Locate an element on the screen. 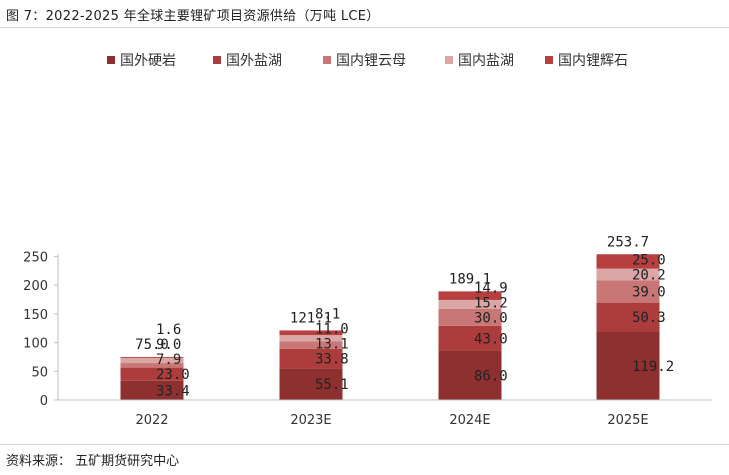 The width and height of the screenshot is (729, 475). total-value-label: 121.1 is located at coordinates (311, 318).